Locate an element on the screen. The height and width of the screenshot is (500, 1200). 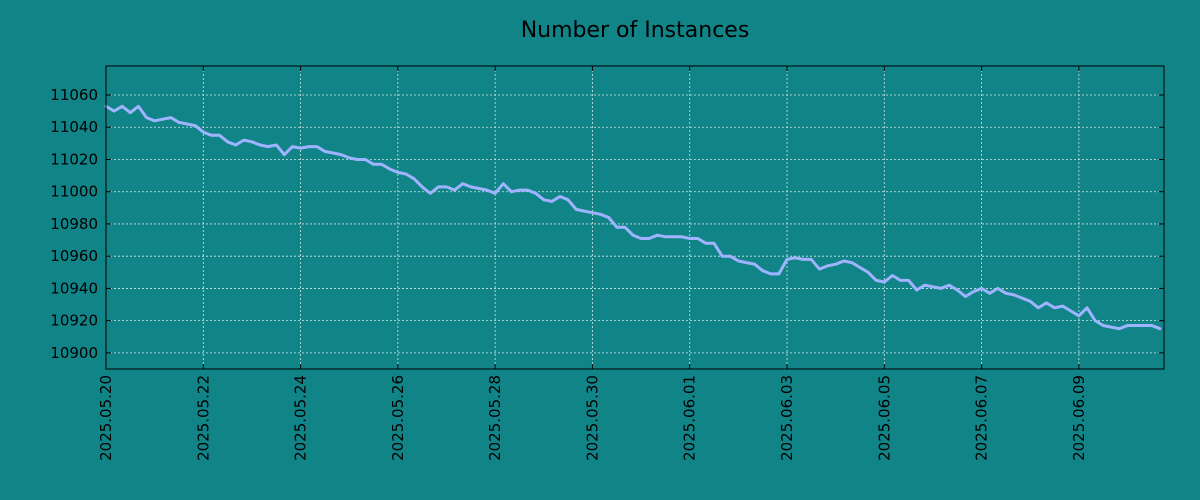
y-tick-label: 11060 is located at coordinates (74, 95).